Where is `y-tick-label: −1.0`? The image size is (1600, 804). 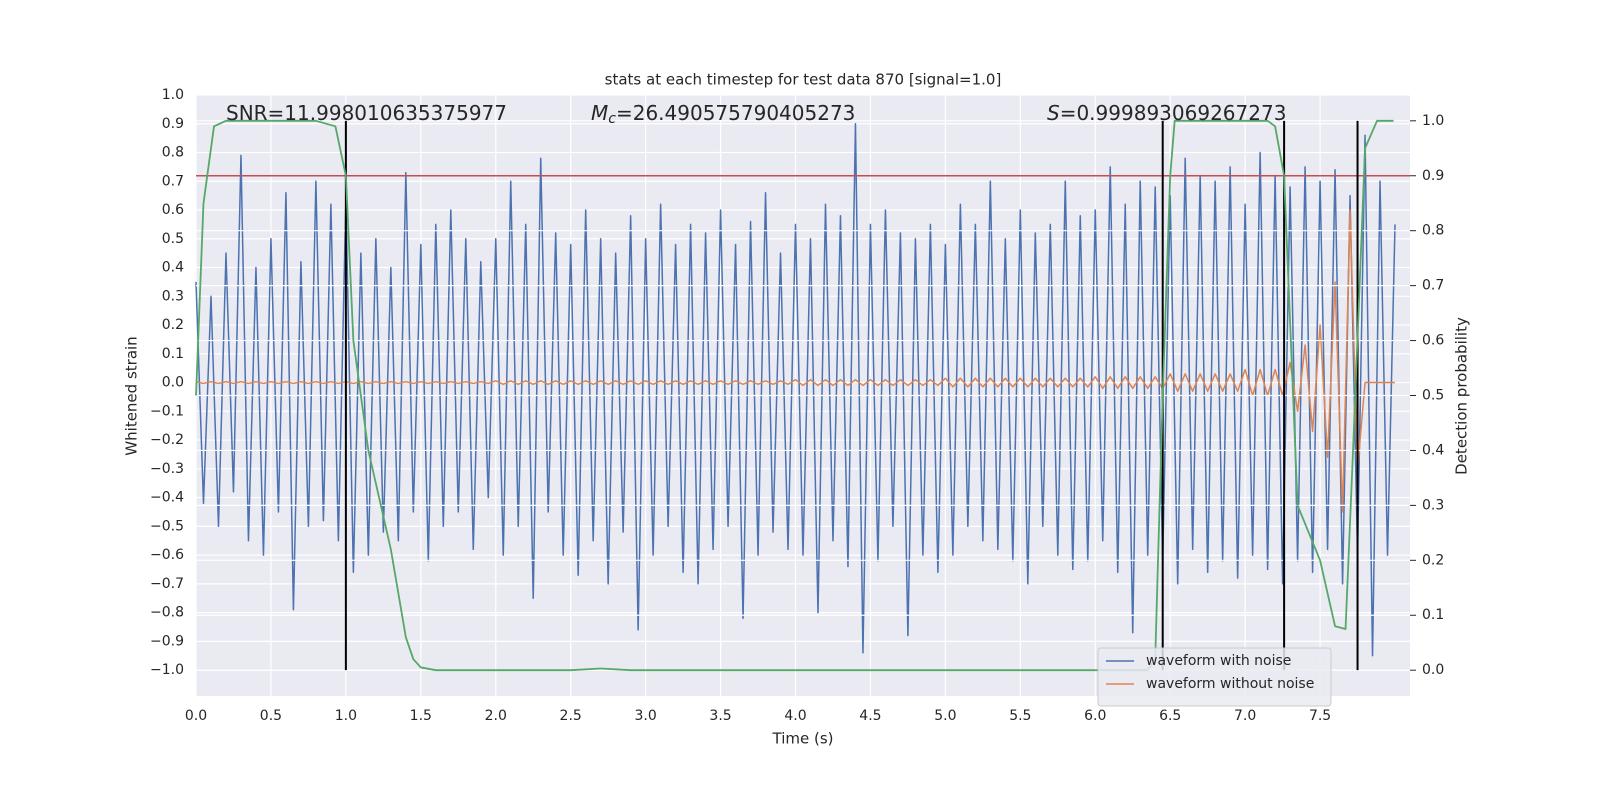
y-tick-label: −1.0 is located at coordinates (167, 670).